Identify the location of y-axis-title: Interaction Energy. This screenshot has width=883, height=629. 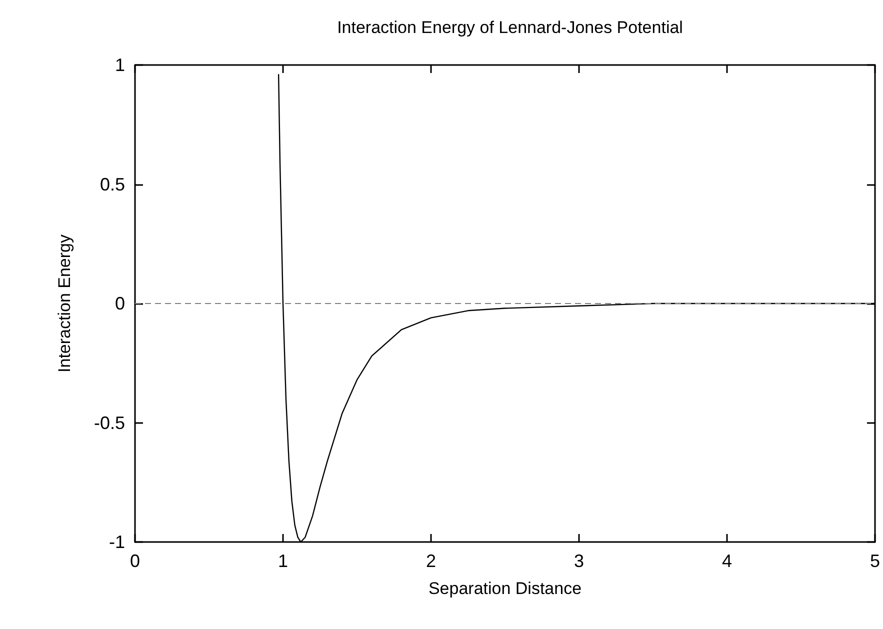
(64, 303).